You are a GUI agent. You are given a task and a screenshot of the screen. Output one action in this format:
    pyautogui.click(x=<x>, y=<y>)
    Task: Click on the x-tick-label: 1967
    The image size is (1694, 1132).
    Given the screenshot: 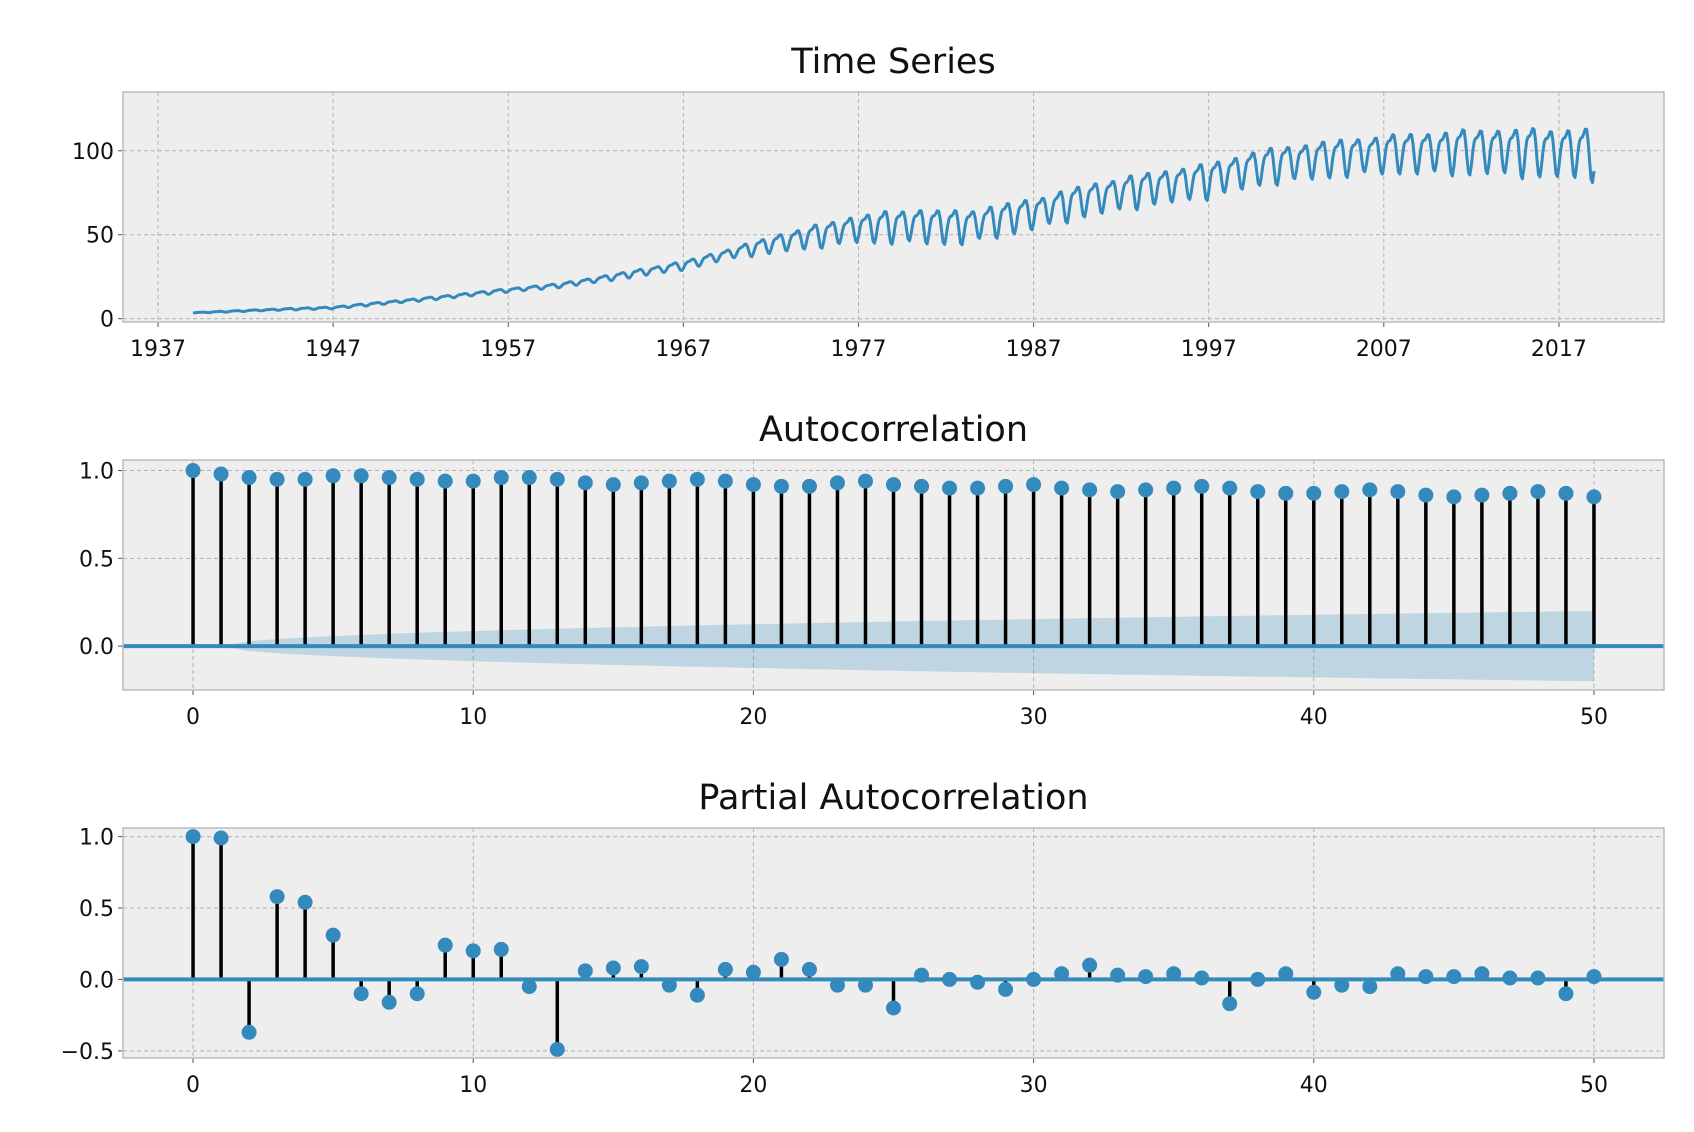 What is the action you would take?
    pyautogui.click(x=683, y=349)
    